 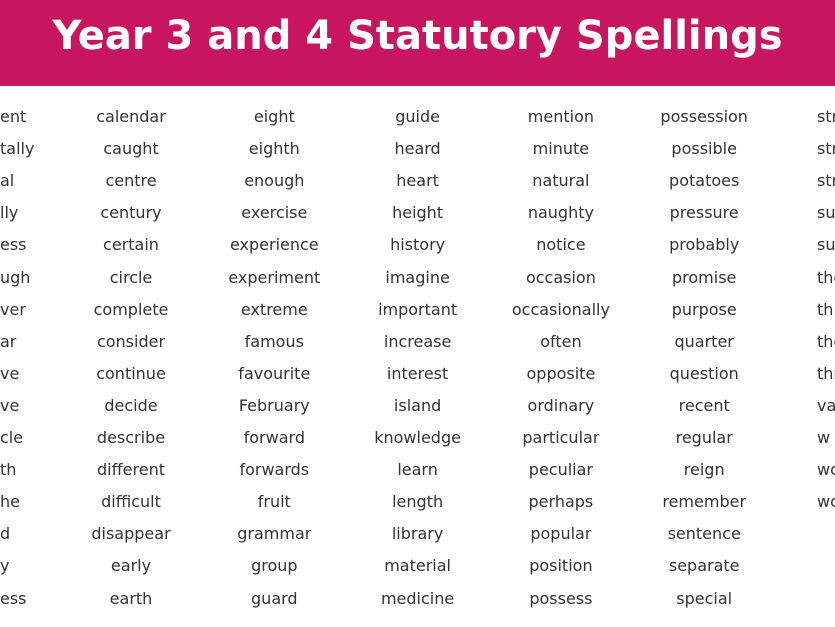 What do you see at coordinates (826, 373) in the screenshot?
I see `spelling-word: thr` at bounding box center [826, 373].